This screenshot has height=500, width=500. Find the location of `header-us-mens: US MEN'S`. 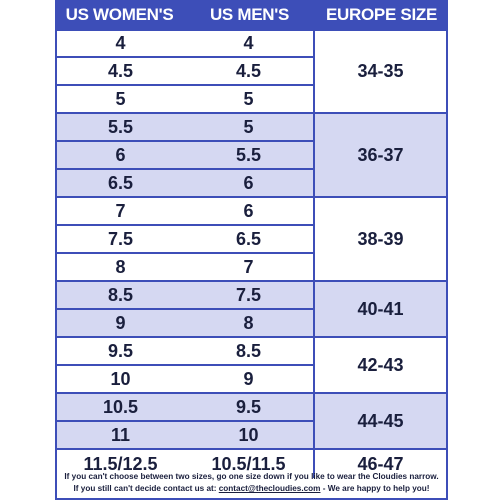

header-us-mens: US MEN'S is located at coordinates (249, 14).